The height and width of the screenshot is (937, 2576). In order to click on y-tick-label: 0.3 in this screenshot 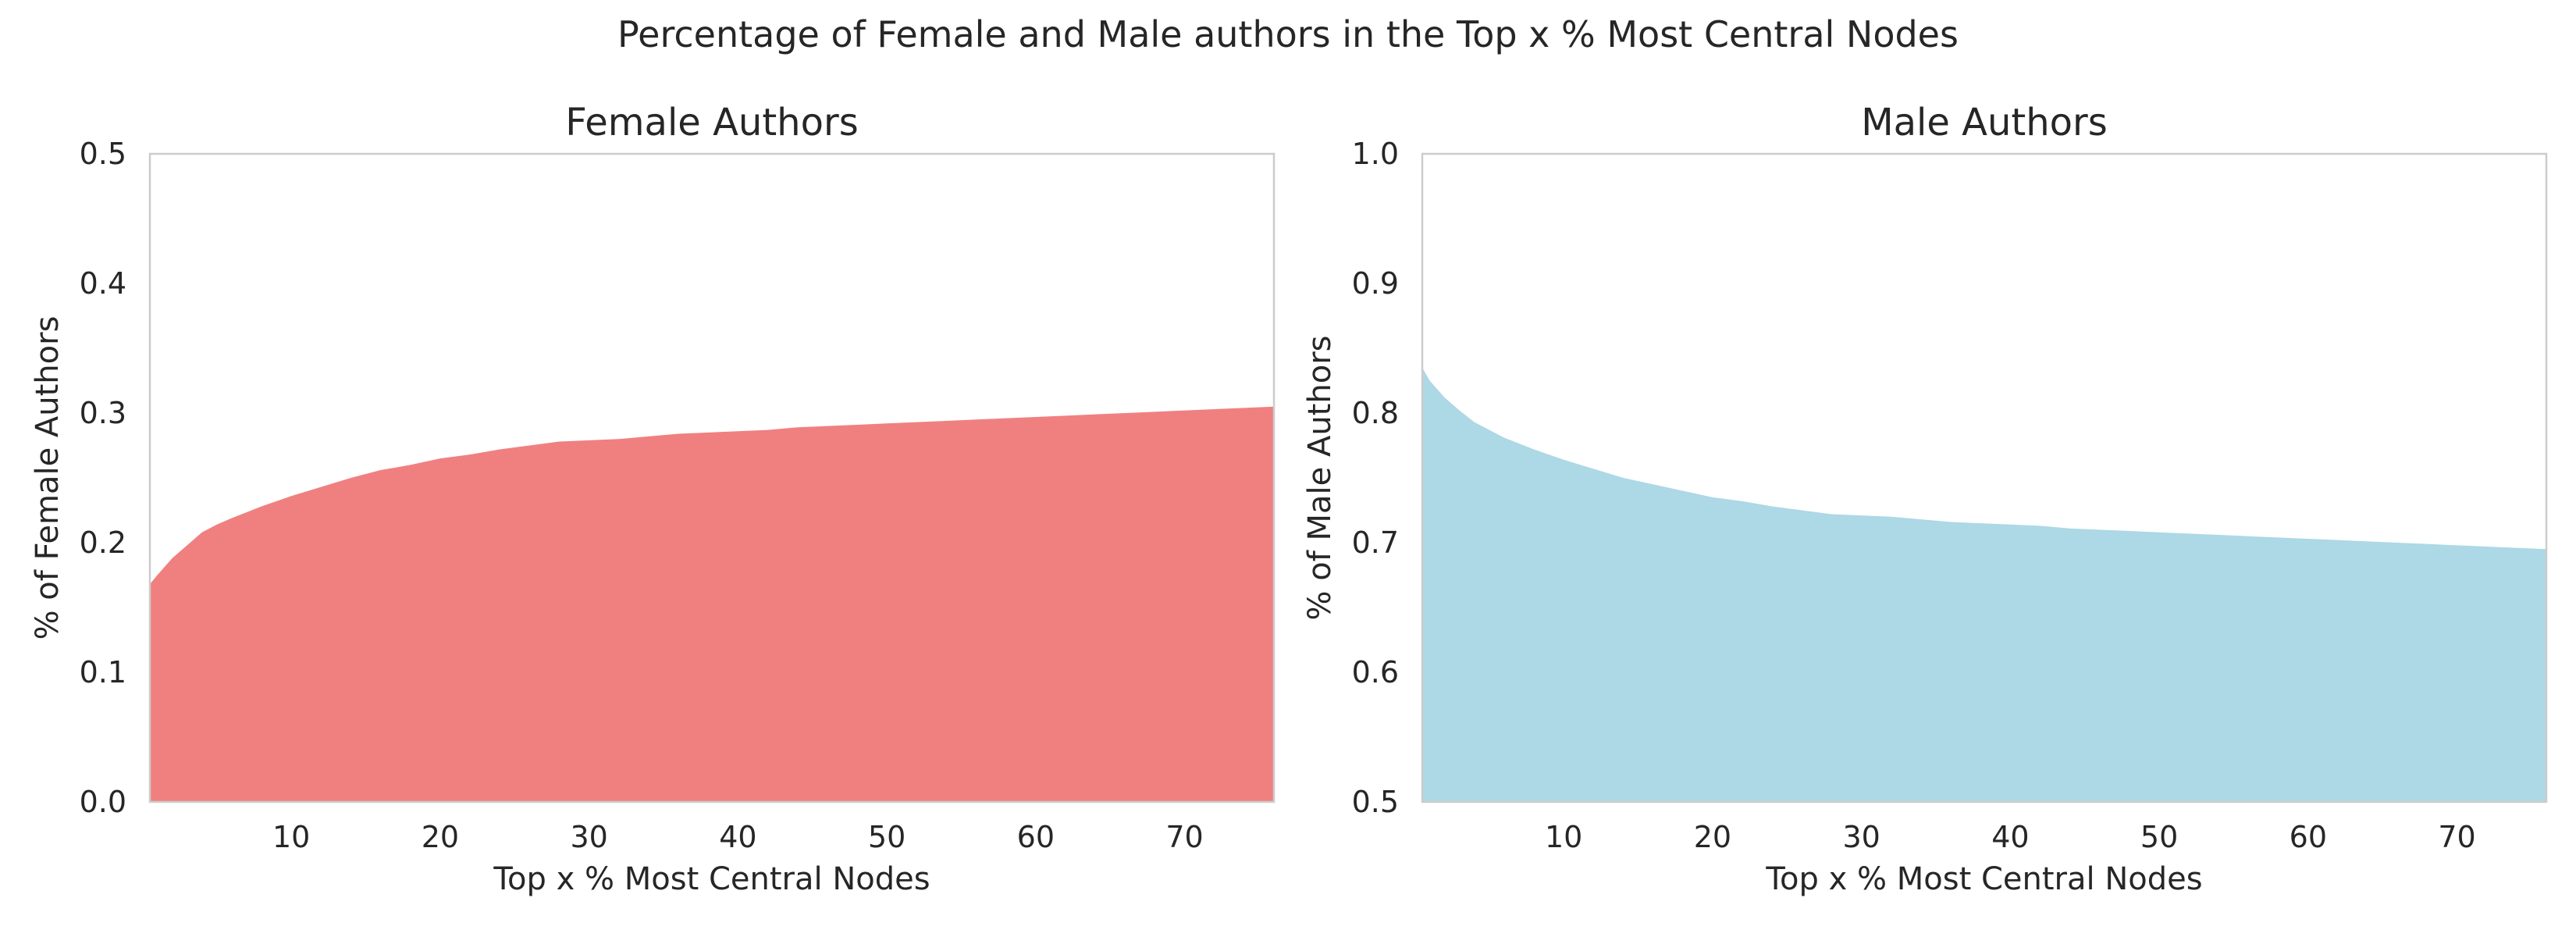, I will do `click(103, 413)`.